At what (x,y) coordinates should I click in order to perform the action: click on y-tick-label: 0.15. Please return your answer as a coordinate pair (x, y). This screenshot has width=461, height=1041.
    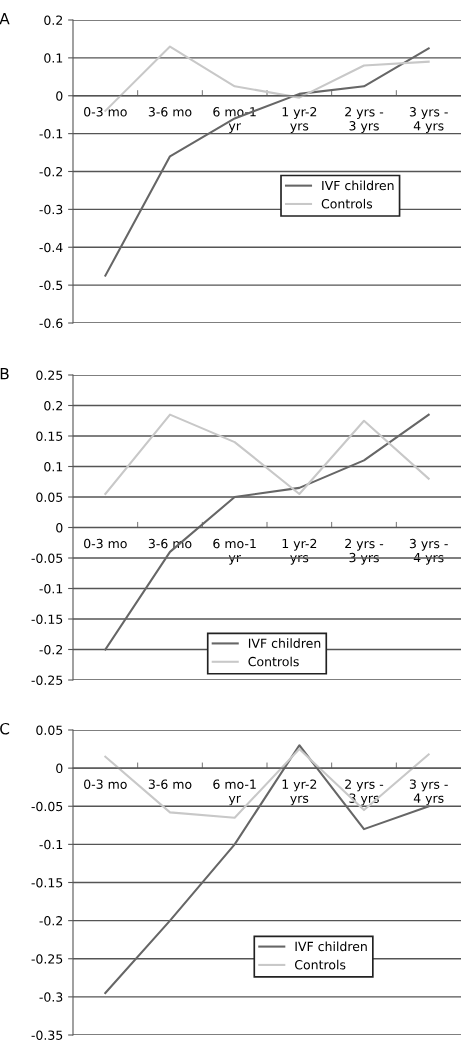
    Looking at the image, I should click on (49, 436).